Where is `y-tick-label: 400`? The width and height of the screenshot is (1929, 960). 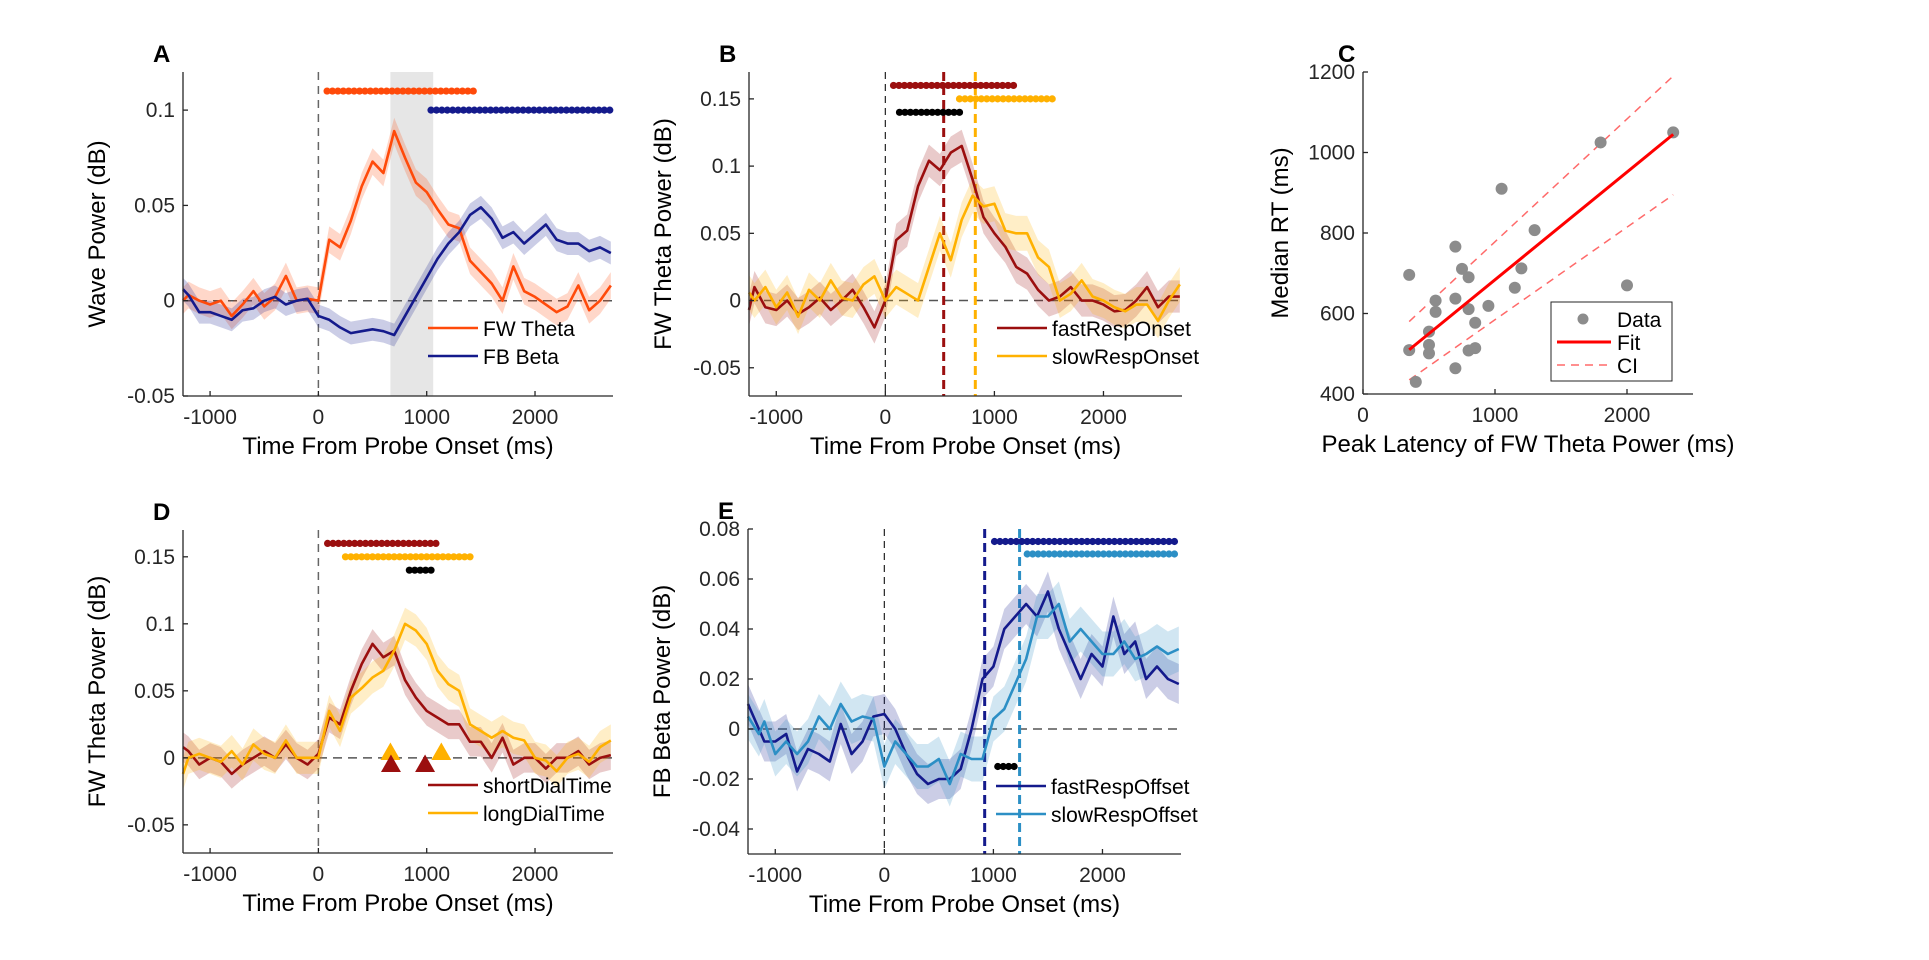 y-tick-label: 400 is located at coordinates (1337, 394).